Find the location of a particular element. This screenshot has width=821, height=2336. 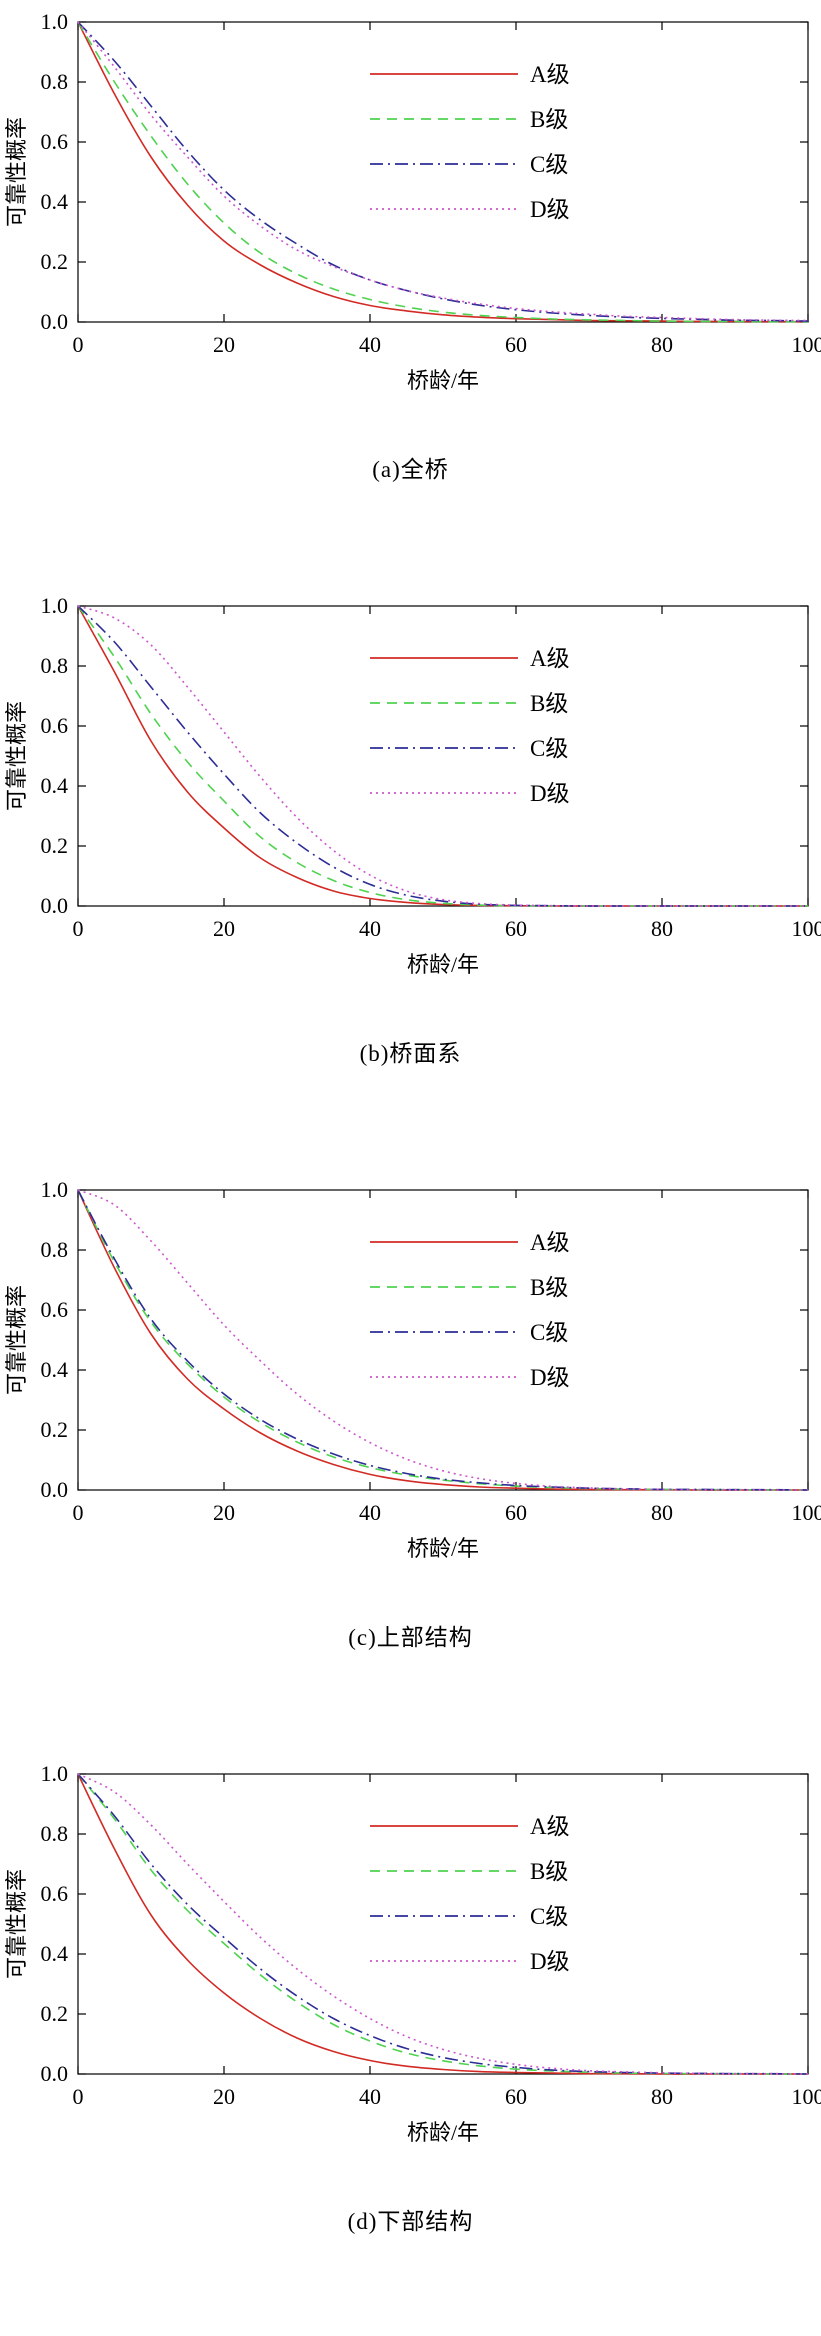

chart-caption-c: (c)上部结构 is located at coordinates (410, 1635).